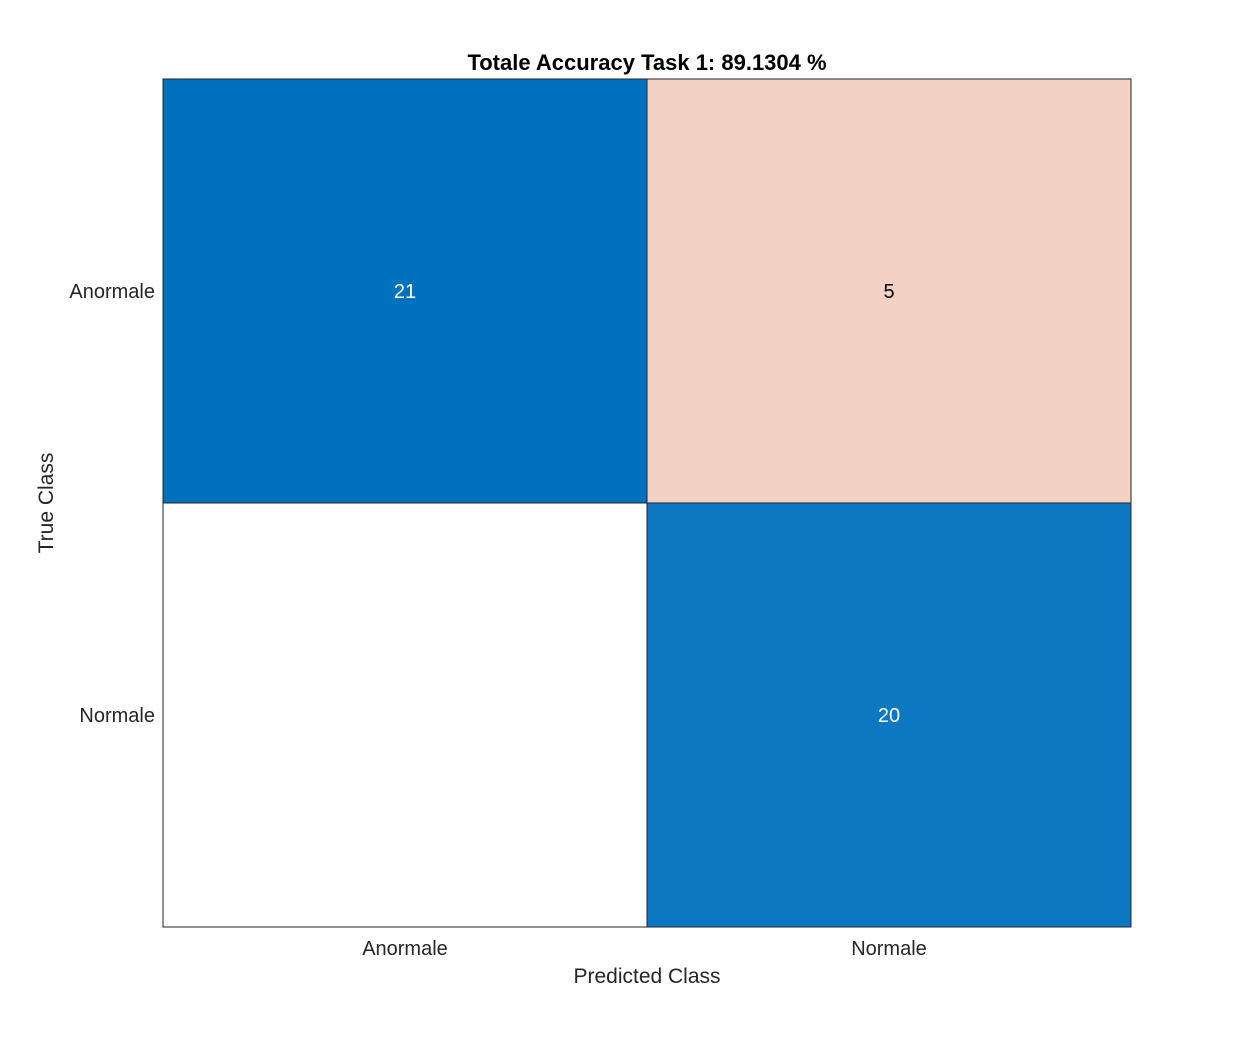 The width and height of the screenshot is (1250, 1047). I want to click on x-tick-label-1: Normale, so click(889, 949).